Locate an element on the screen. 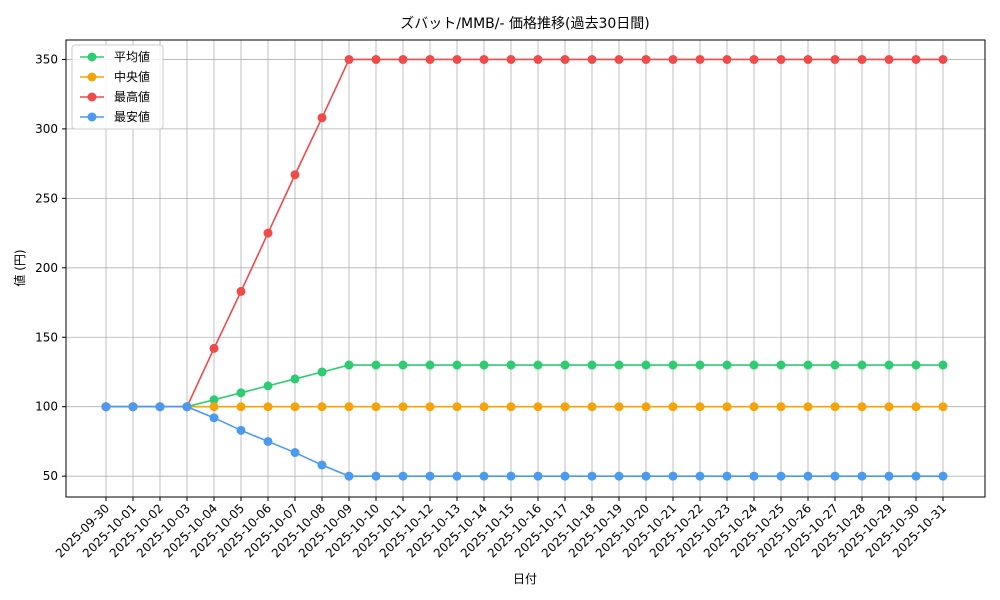  legend-label: 中央値 is located at coordinates (132, 76).